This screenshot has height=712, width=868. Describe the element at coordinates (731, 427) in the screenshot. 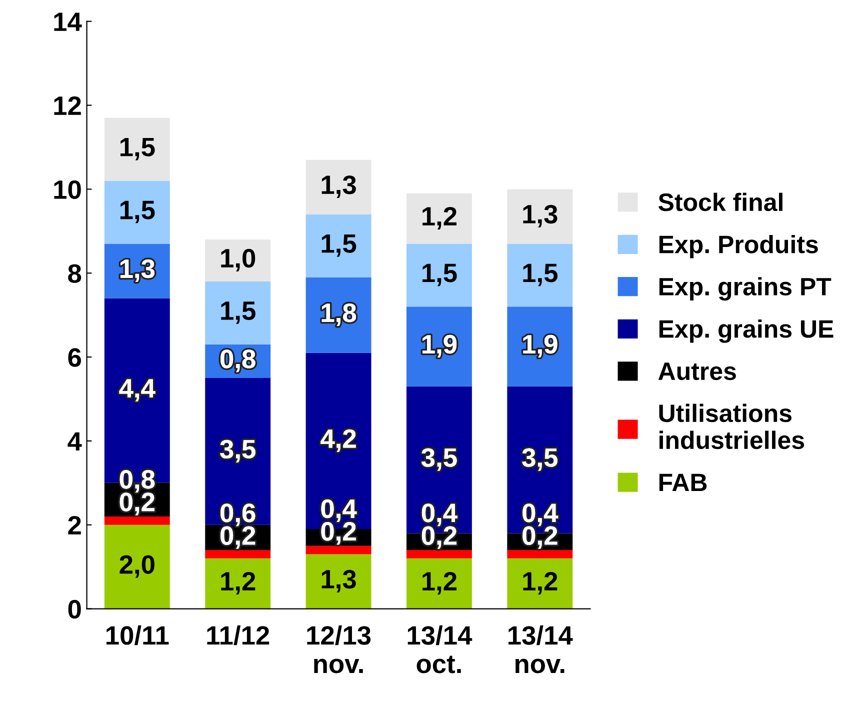

I see `legend-label: Utilisations industrielles` at that location.